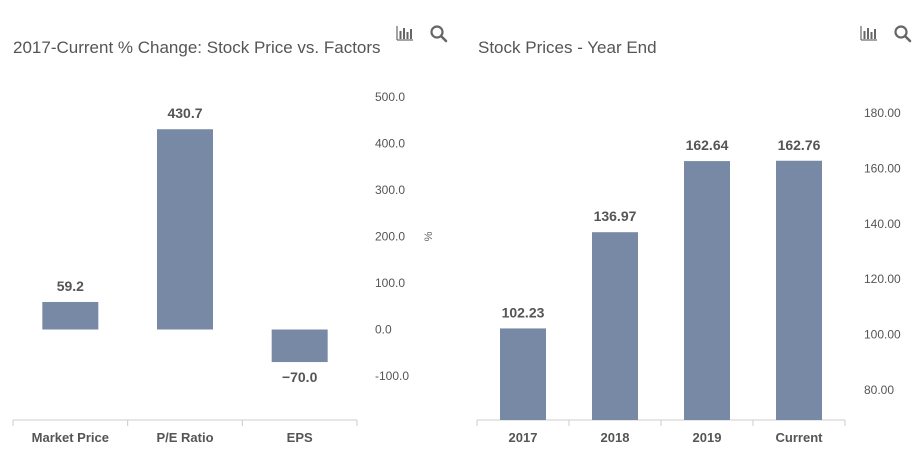  I want to click on x-tick-label: 2017, so click(523, 437).